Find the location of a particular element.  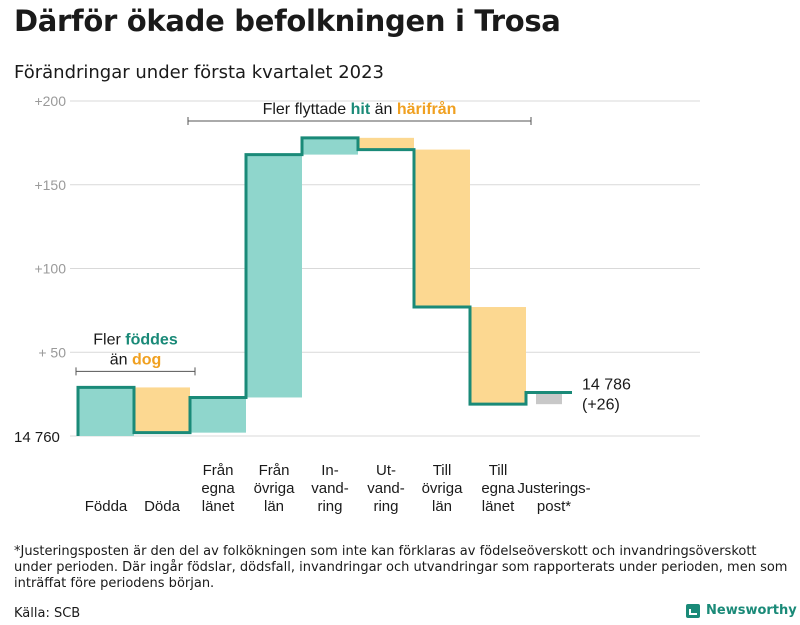

brand-name: Newsworthy is located at coordinates (751, 610).